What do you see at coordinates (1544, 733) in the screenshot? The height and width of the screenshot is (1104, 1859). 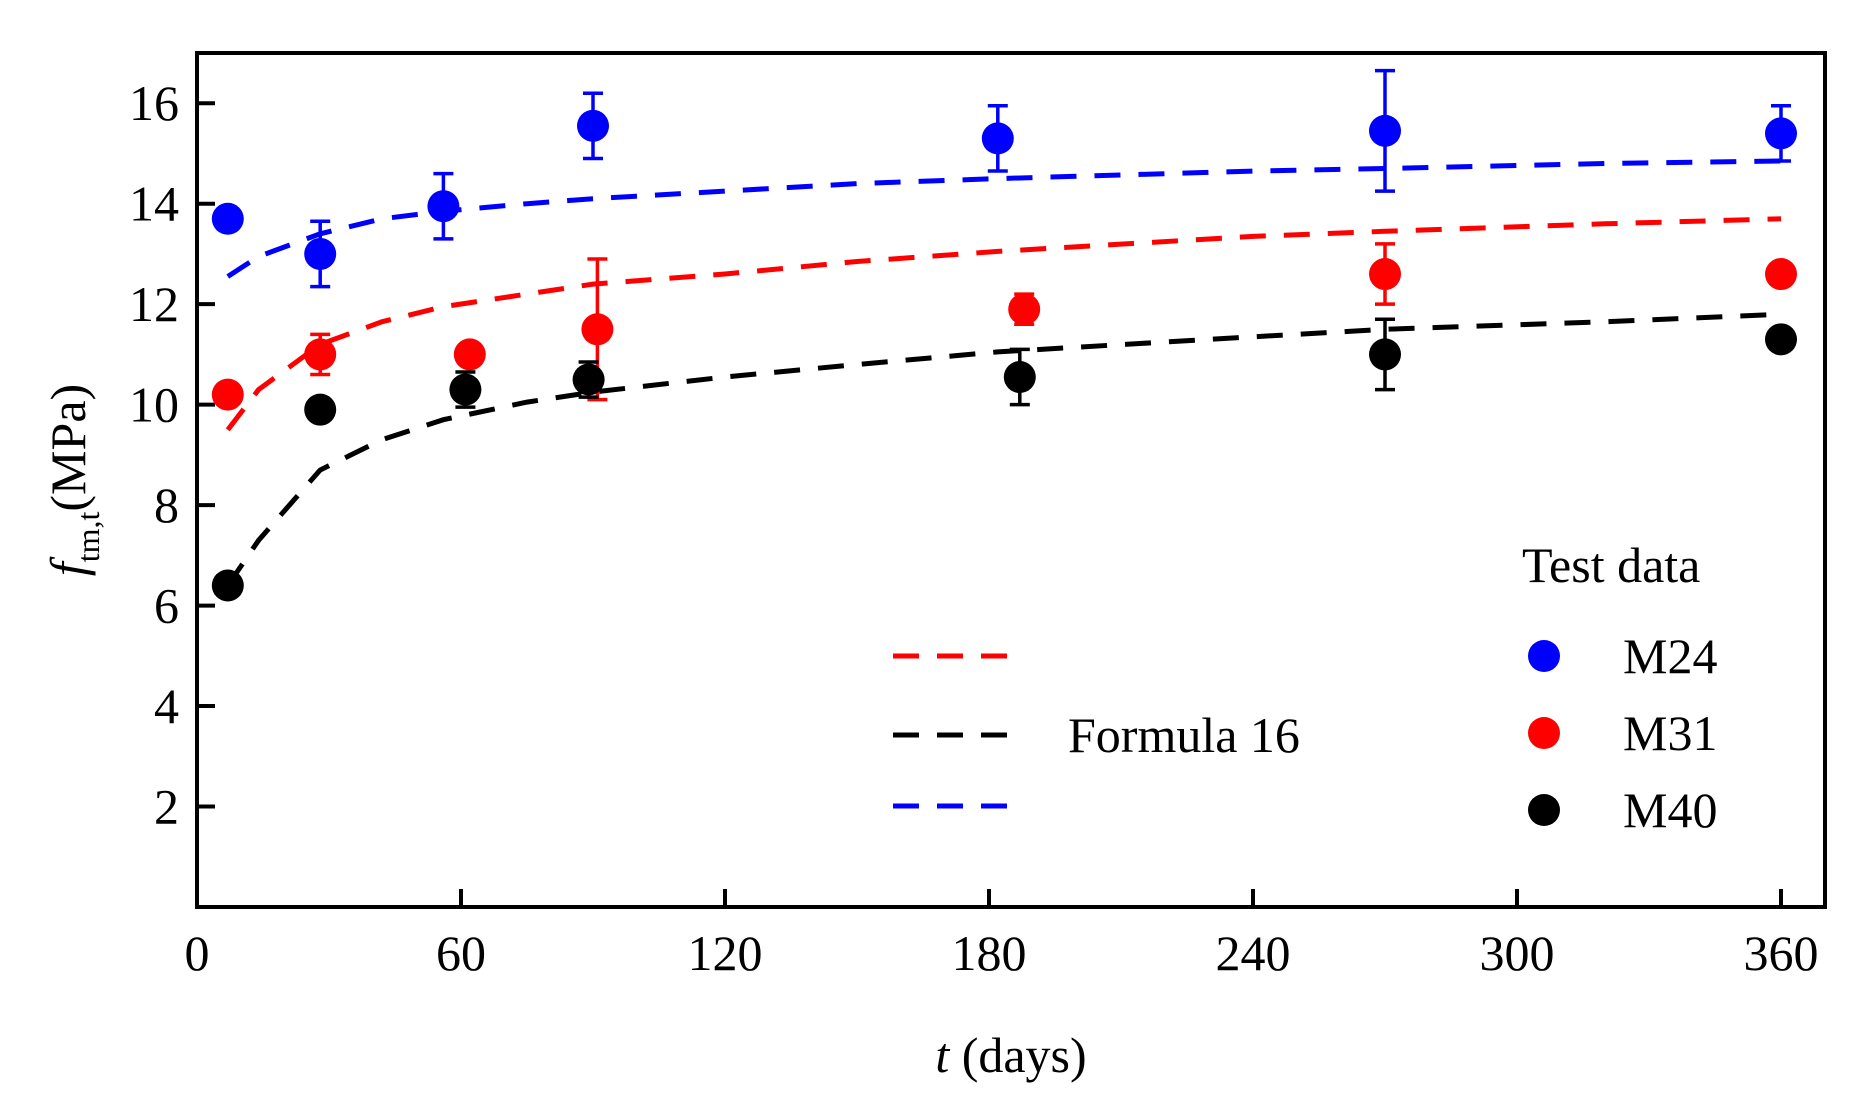 I see `legend-marker-m31` at bounding box center [1544, 733].